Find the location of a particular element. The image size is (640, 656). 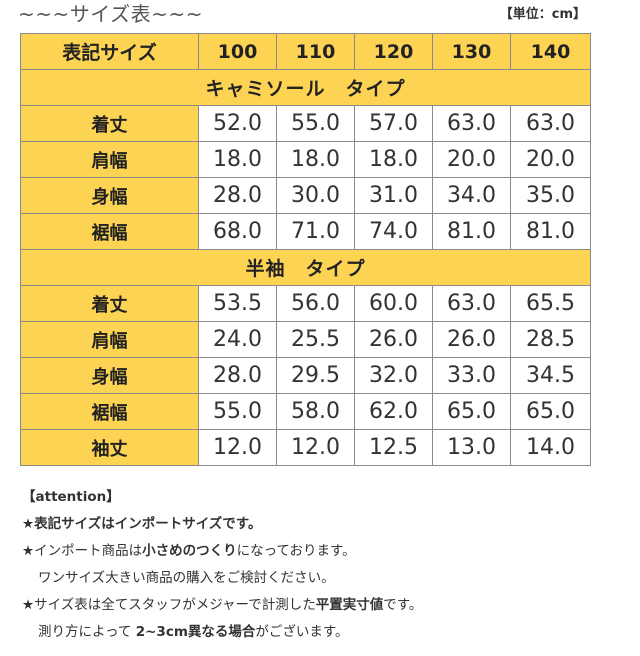

measurement-cell: 13.0 is located at coordinates (471, 447).